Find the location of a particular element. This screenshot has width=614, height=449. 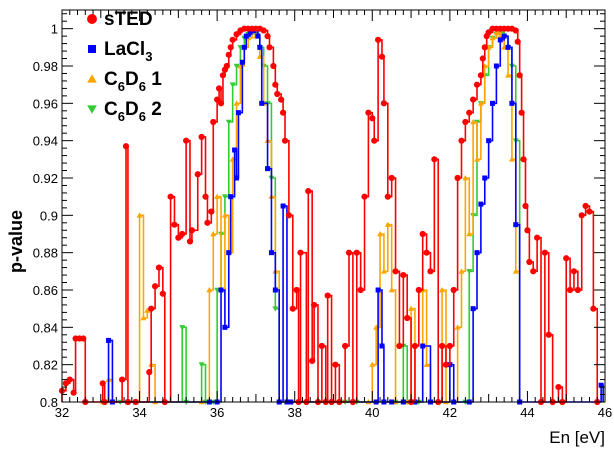

y-tick-label: 0.94 is located at coordinates (45, 141).